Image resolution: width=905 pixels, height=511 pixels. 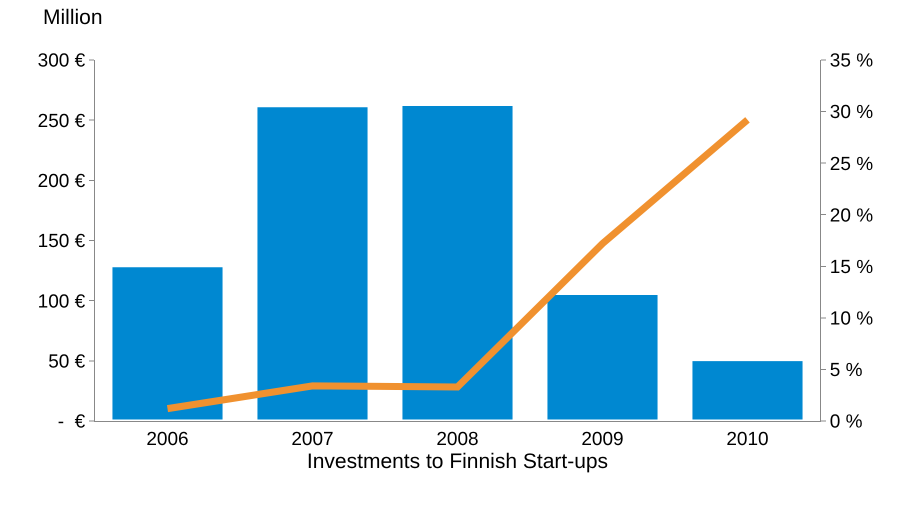 What do you see at coordinates (852, 215) in the screenshot?
I see `y2-tick-label: 20 %` at bounding box center [852, 215].